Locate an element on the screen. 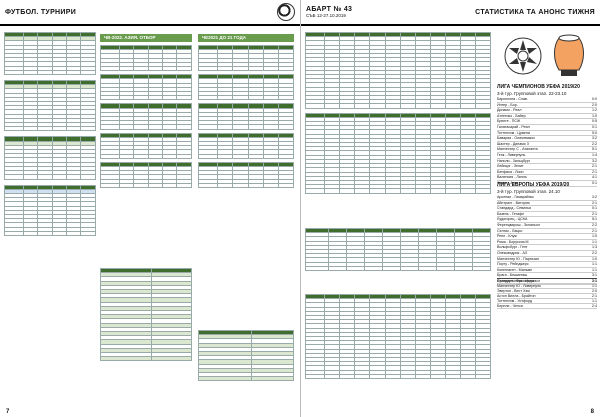 The height and width of the screenshot is (417, 600). match-row: Вольфсбург - Гент 1:3 is located at coordinates (547, 248).